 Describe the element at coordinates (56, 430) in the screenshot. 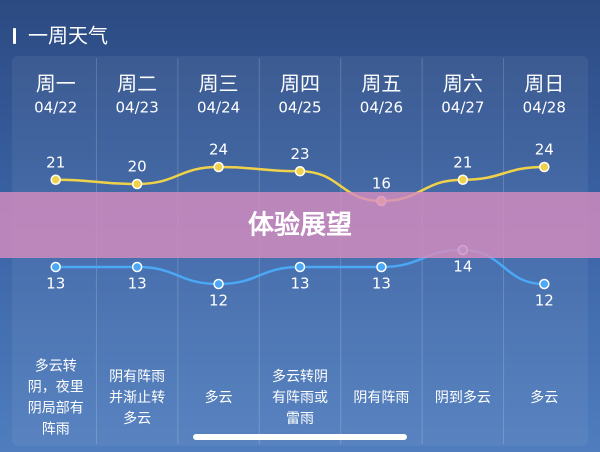

I see `weather-text: 阵雨` at that location.